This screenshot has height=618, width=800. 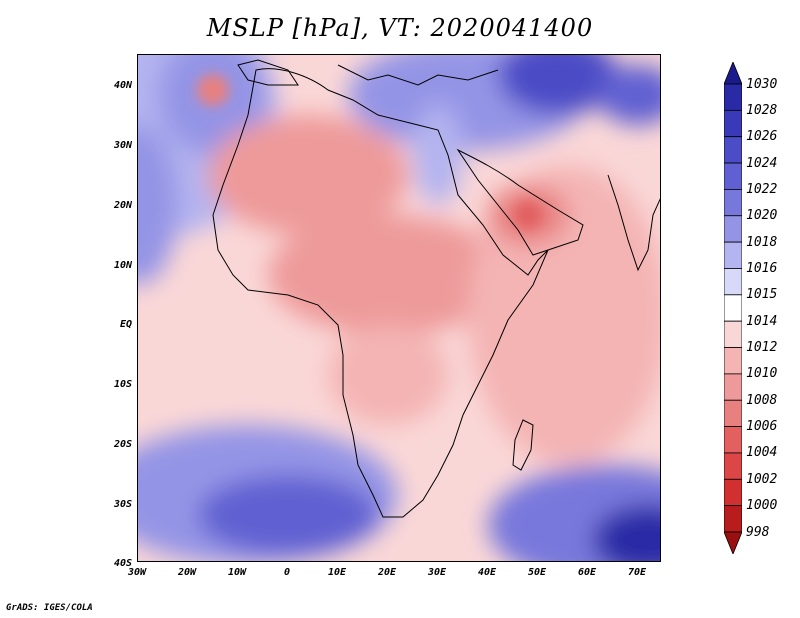 I want to click on colorbar-label: 1014, so click(x=762, y=321).